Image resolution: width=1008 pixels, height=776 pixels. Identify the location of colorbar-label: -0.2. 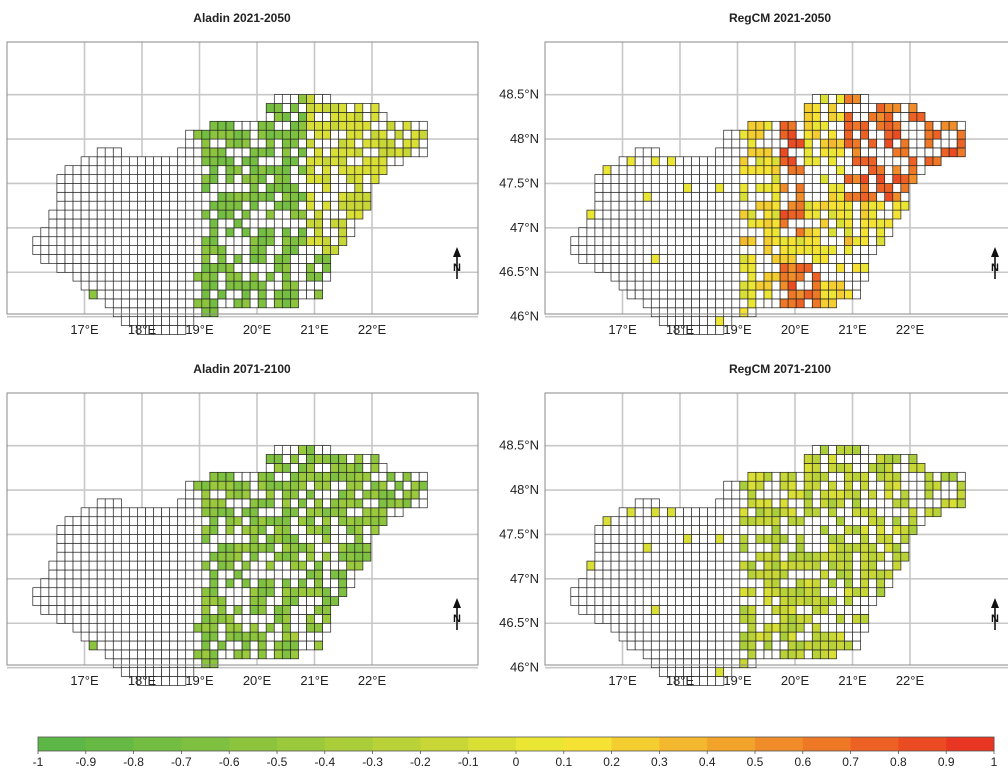
(420, 762).